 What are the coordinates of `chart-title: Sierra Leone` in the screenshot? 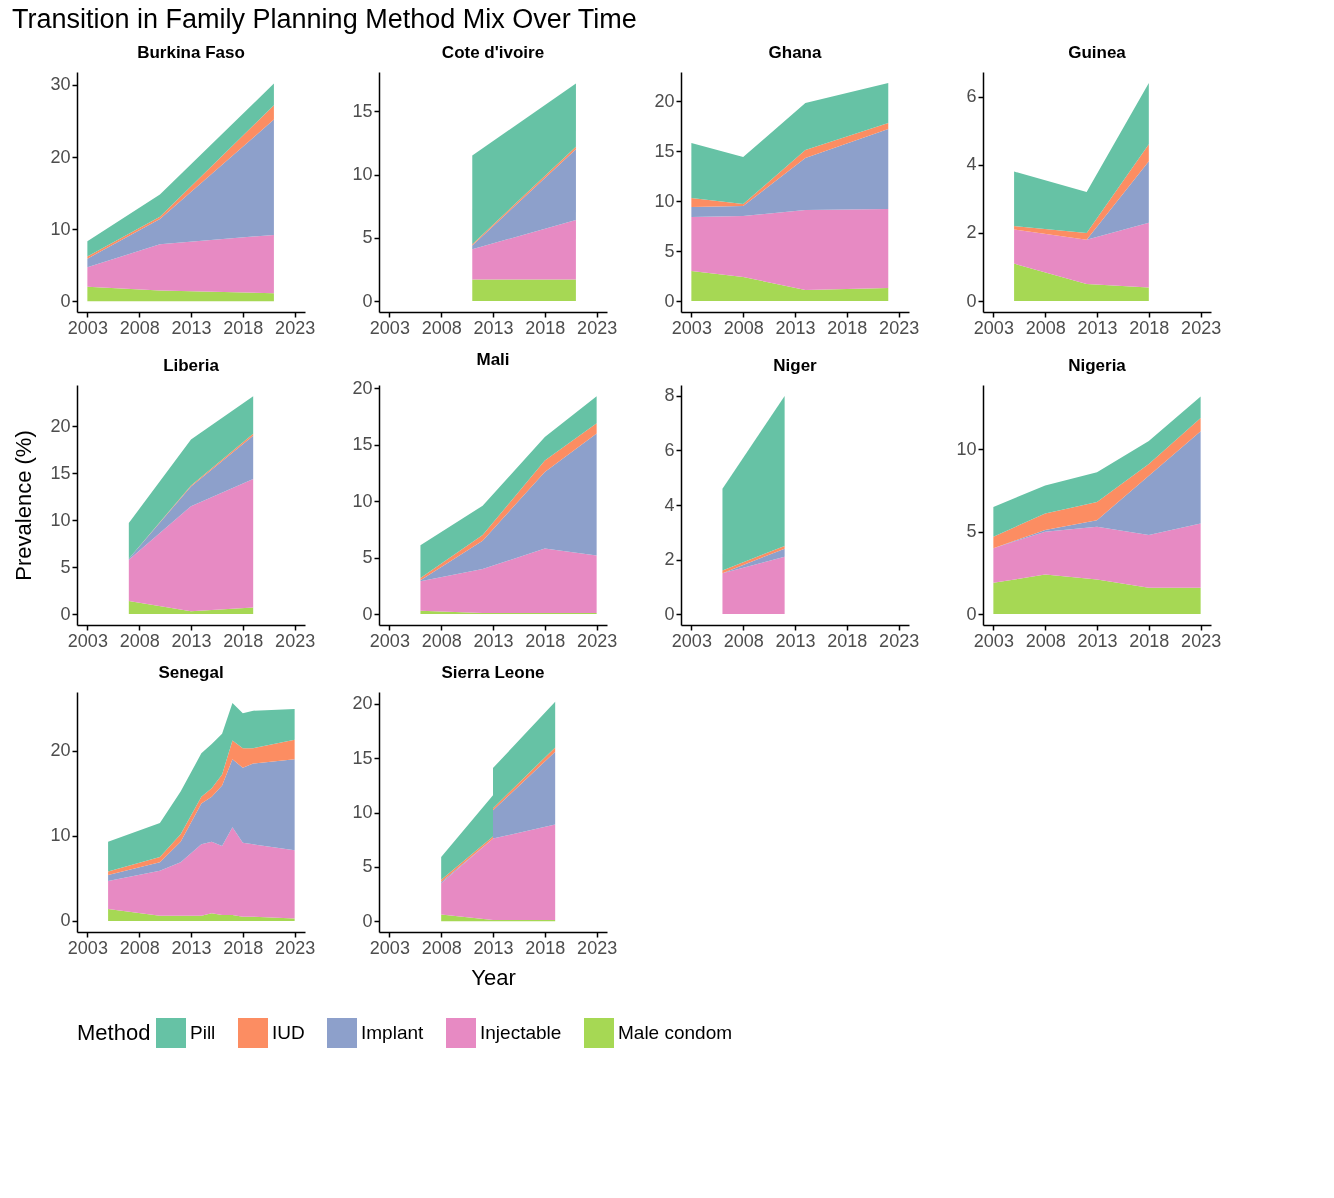 It's located at (493, 672).